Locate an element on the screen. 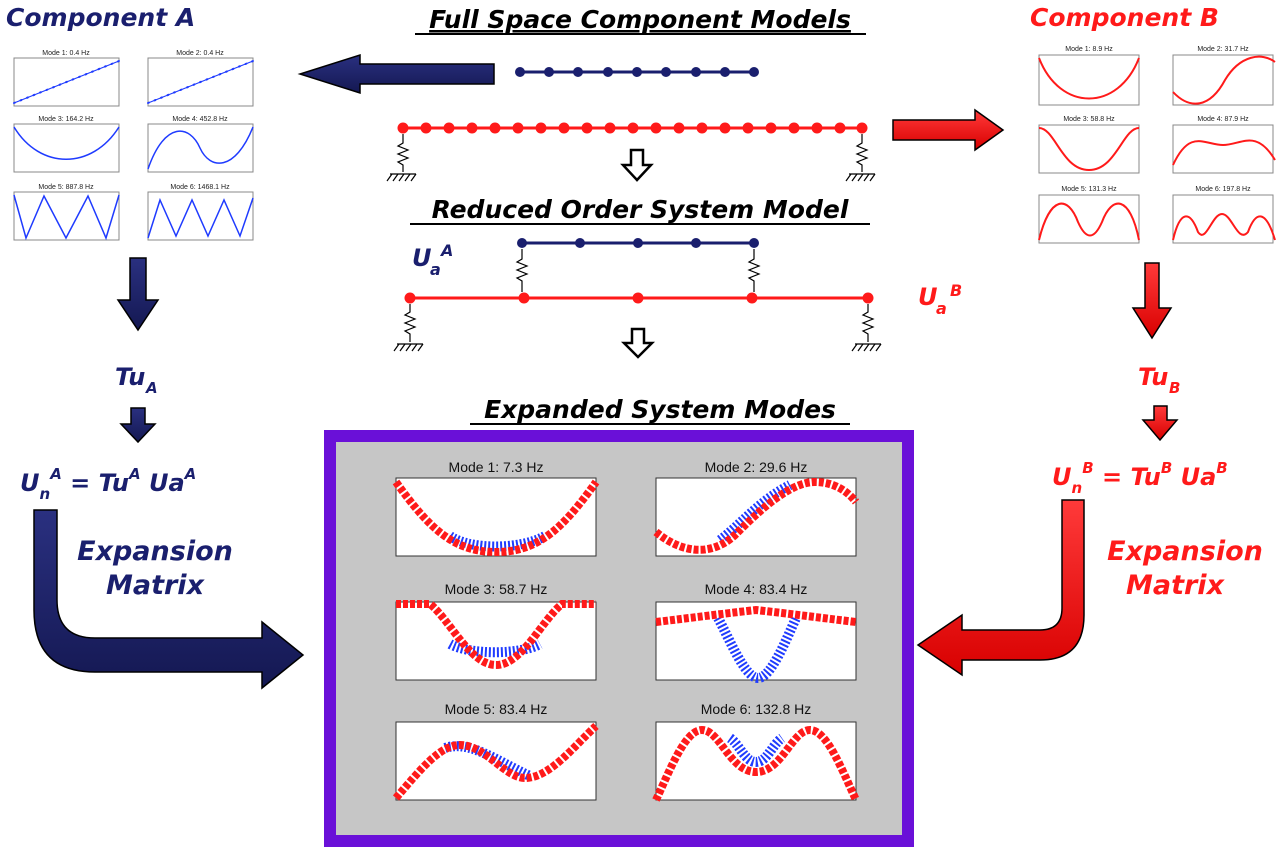  label-sup: B is located at coordinates (956, 290).